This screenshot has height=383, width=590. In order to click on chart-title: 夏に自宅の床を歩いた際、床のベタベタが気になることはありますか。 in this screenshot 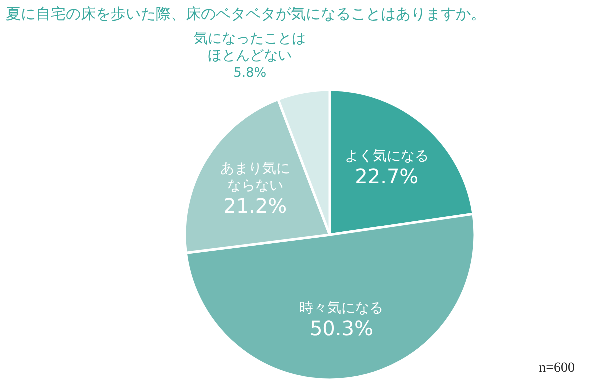, I will do `click(246, 14)`.